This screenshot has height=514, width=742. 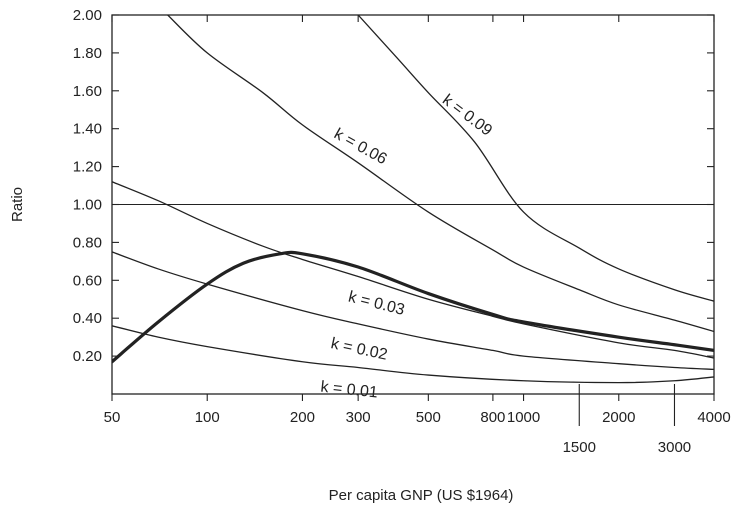 What do you see at coordinates (359, 349) in the screenshot?
I see `series-label: k = 0.02` at bounding box center [359, 349].